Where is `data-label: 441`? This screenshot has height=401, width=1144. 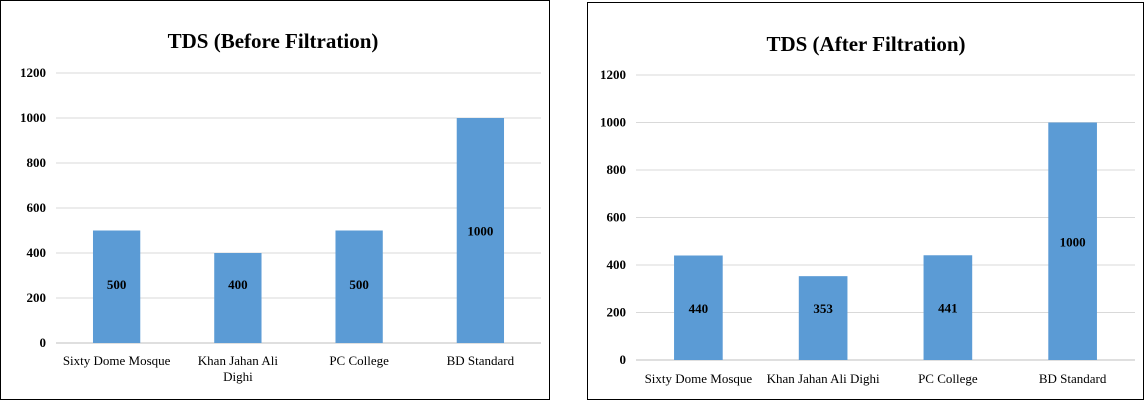
data-label: 441 is located at coordinates (948, 308).